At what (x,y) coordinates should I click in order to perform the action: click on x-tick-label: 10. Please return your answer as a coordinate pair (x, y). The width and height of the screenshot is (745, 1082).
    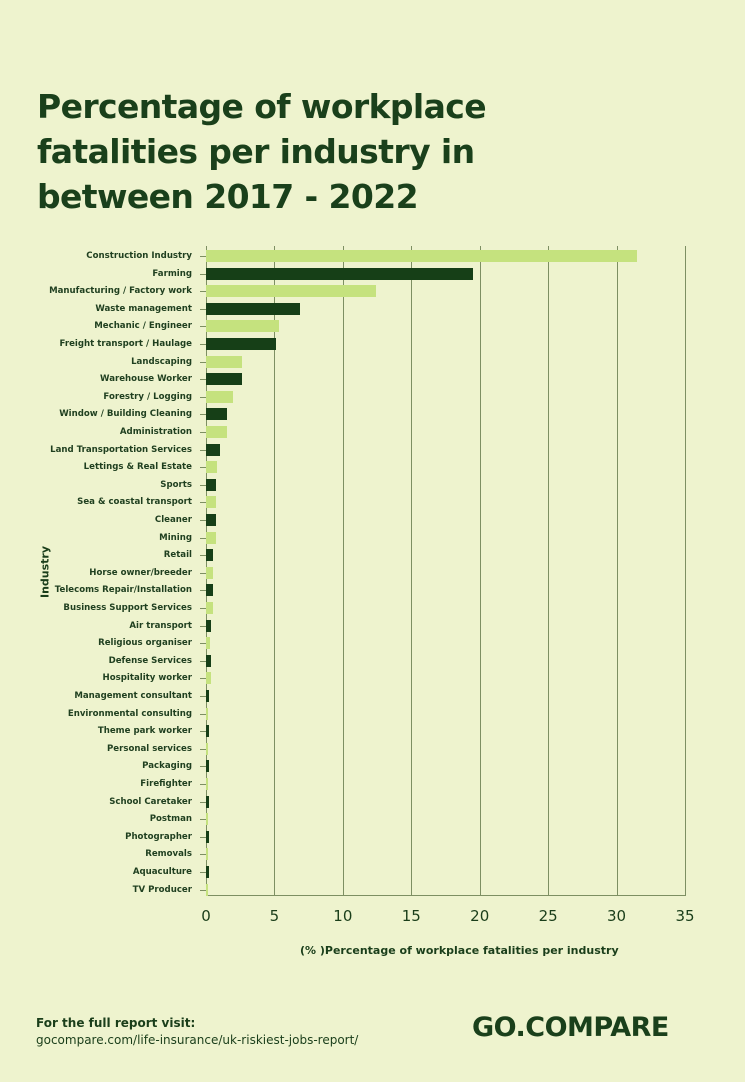
    Looking at the image, I should click on (343, 916).